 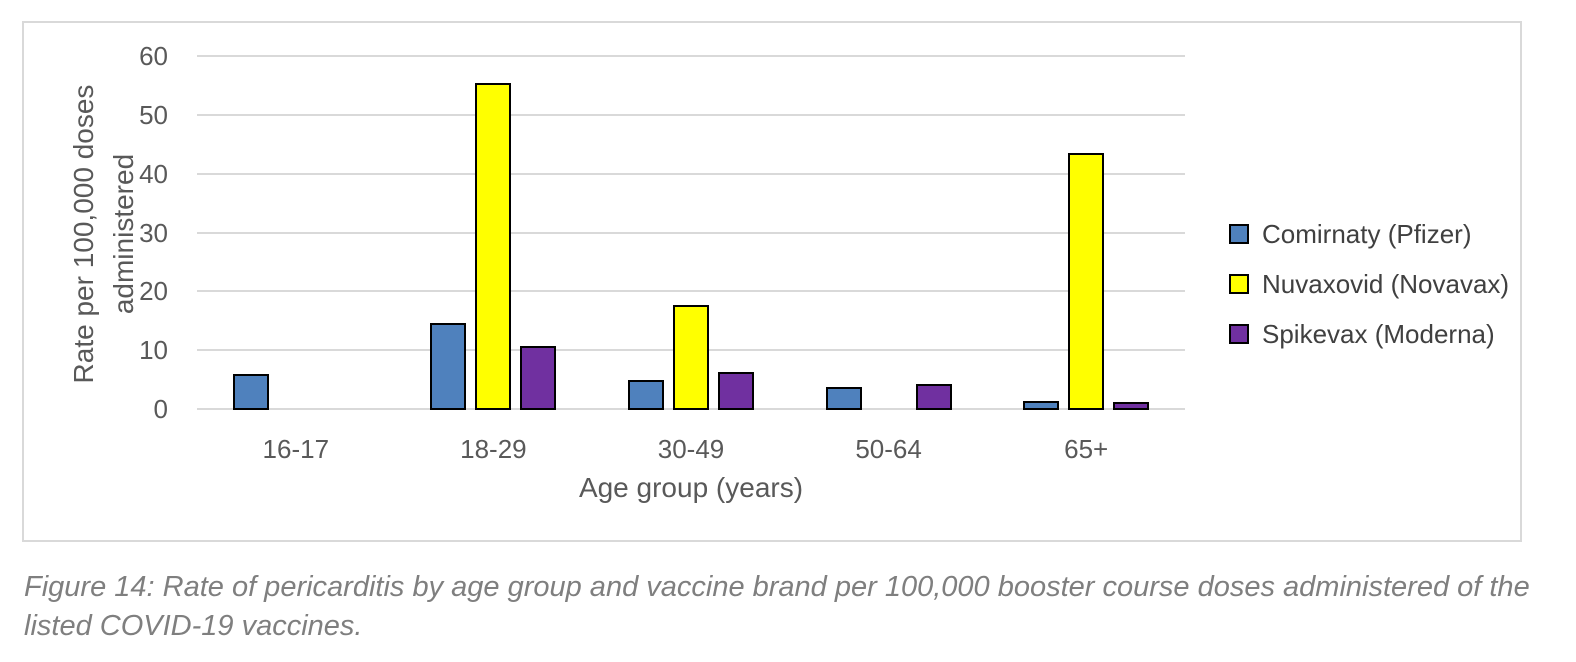 What do you see at coordinates (1386, 283) in the screenshot?
I see `legend-label-nuvaxovid-novavax: Nuvaxovid (Novavax)` at bounding box center [1386, 283].